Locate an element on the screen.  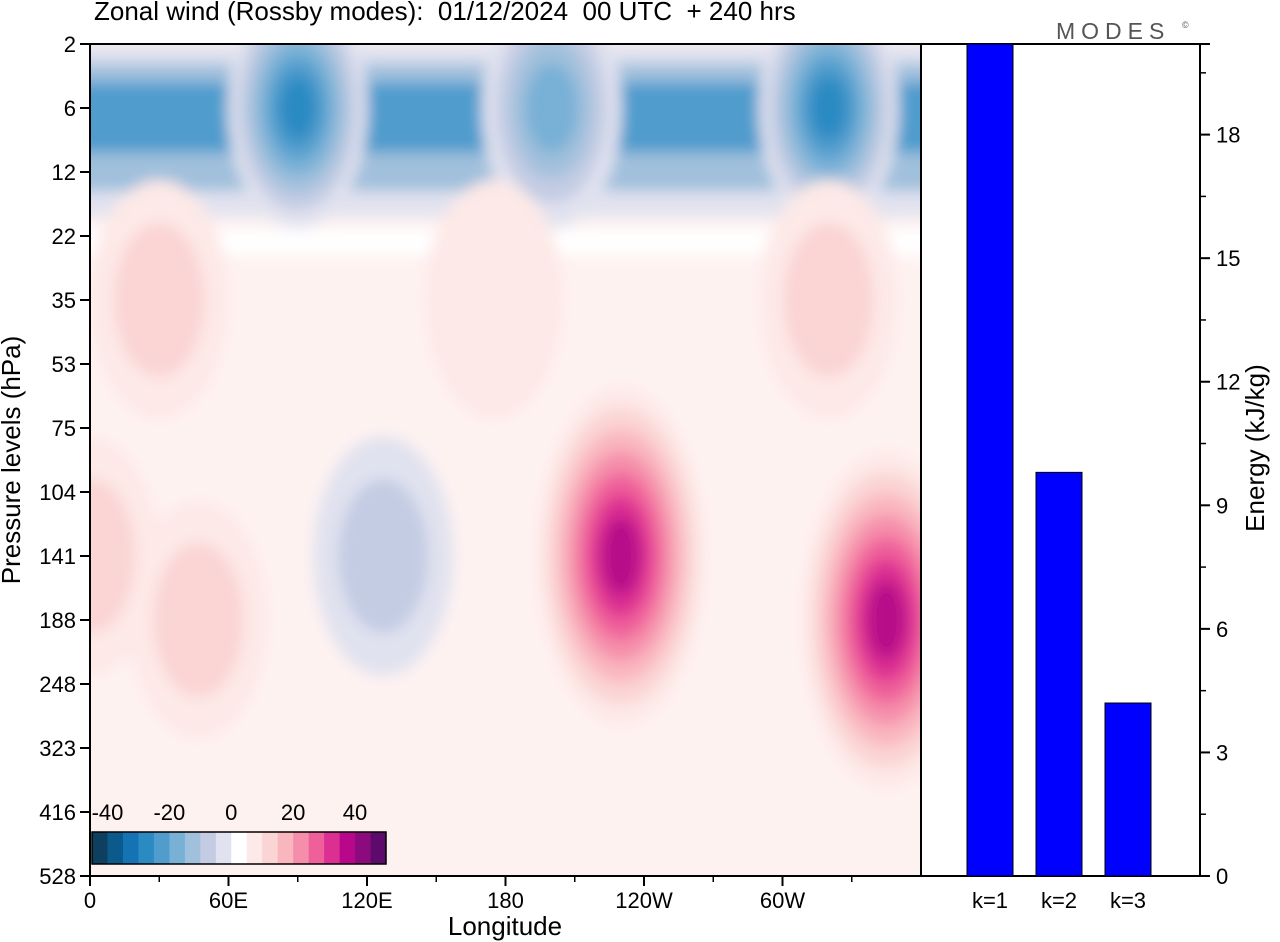
y-tick-label: 528 is located at coordinates (57, 876).